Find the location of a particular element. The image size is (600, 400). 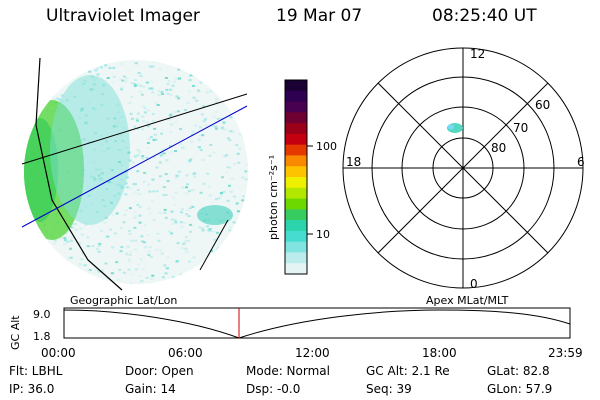

status-gain: Gain: 14 is located at coordinates (150, 389).